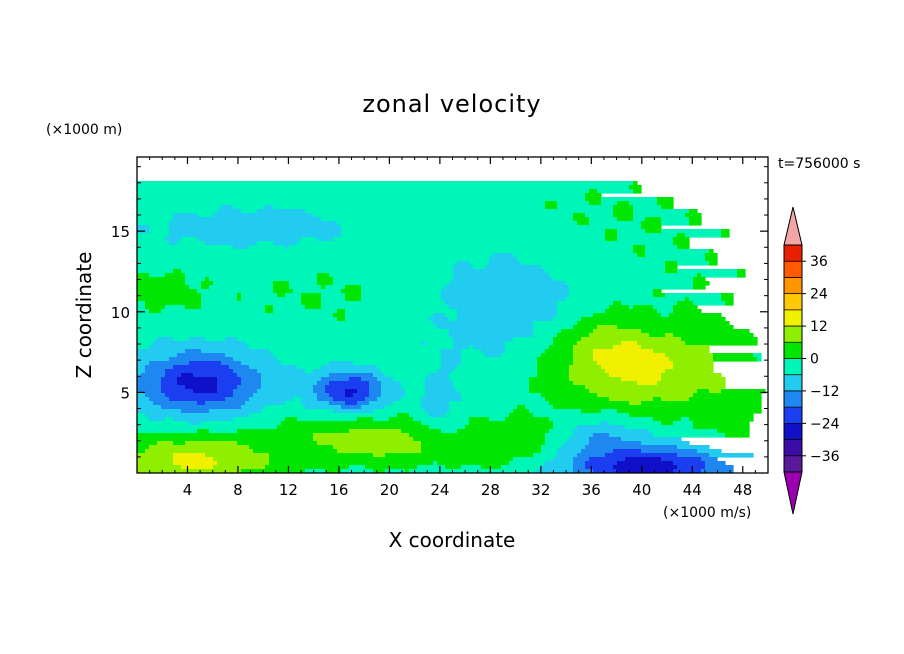 This screenshot has height=654, width=904. I want to click on x-tick-label: 24, so click(439, 490).